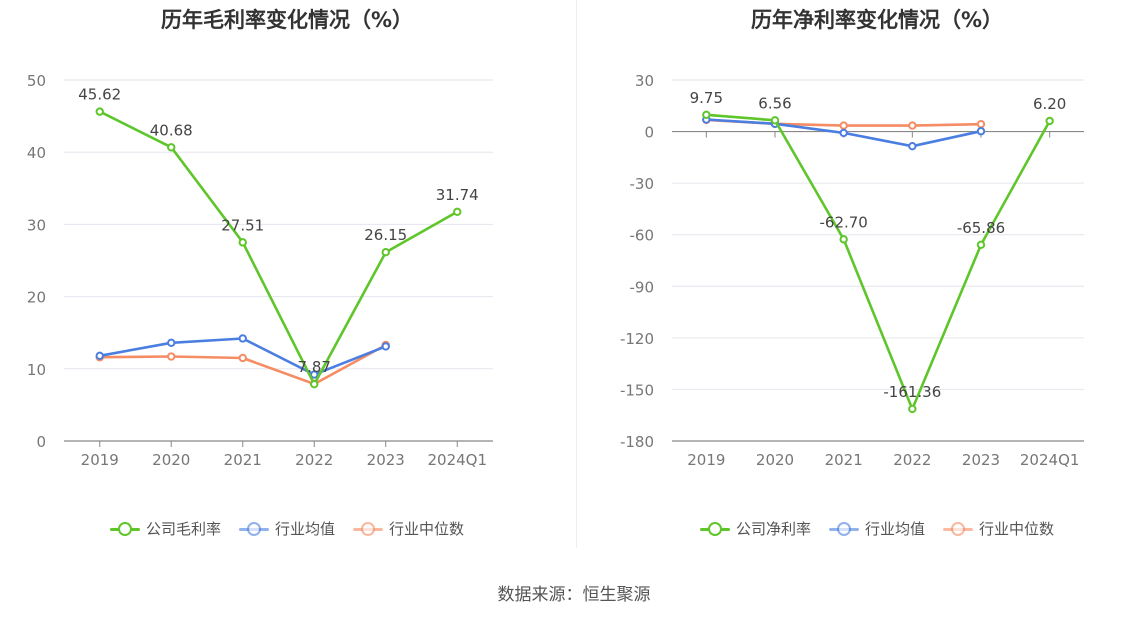 This screenshot has width=1148, height=619. Describe the element at coordinates (642, 184) in the screenshot. I see `y-tick-label: -30` at that location.